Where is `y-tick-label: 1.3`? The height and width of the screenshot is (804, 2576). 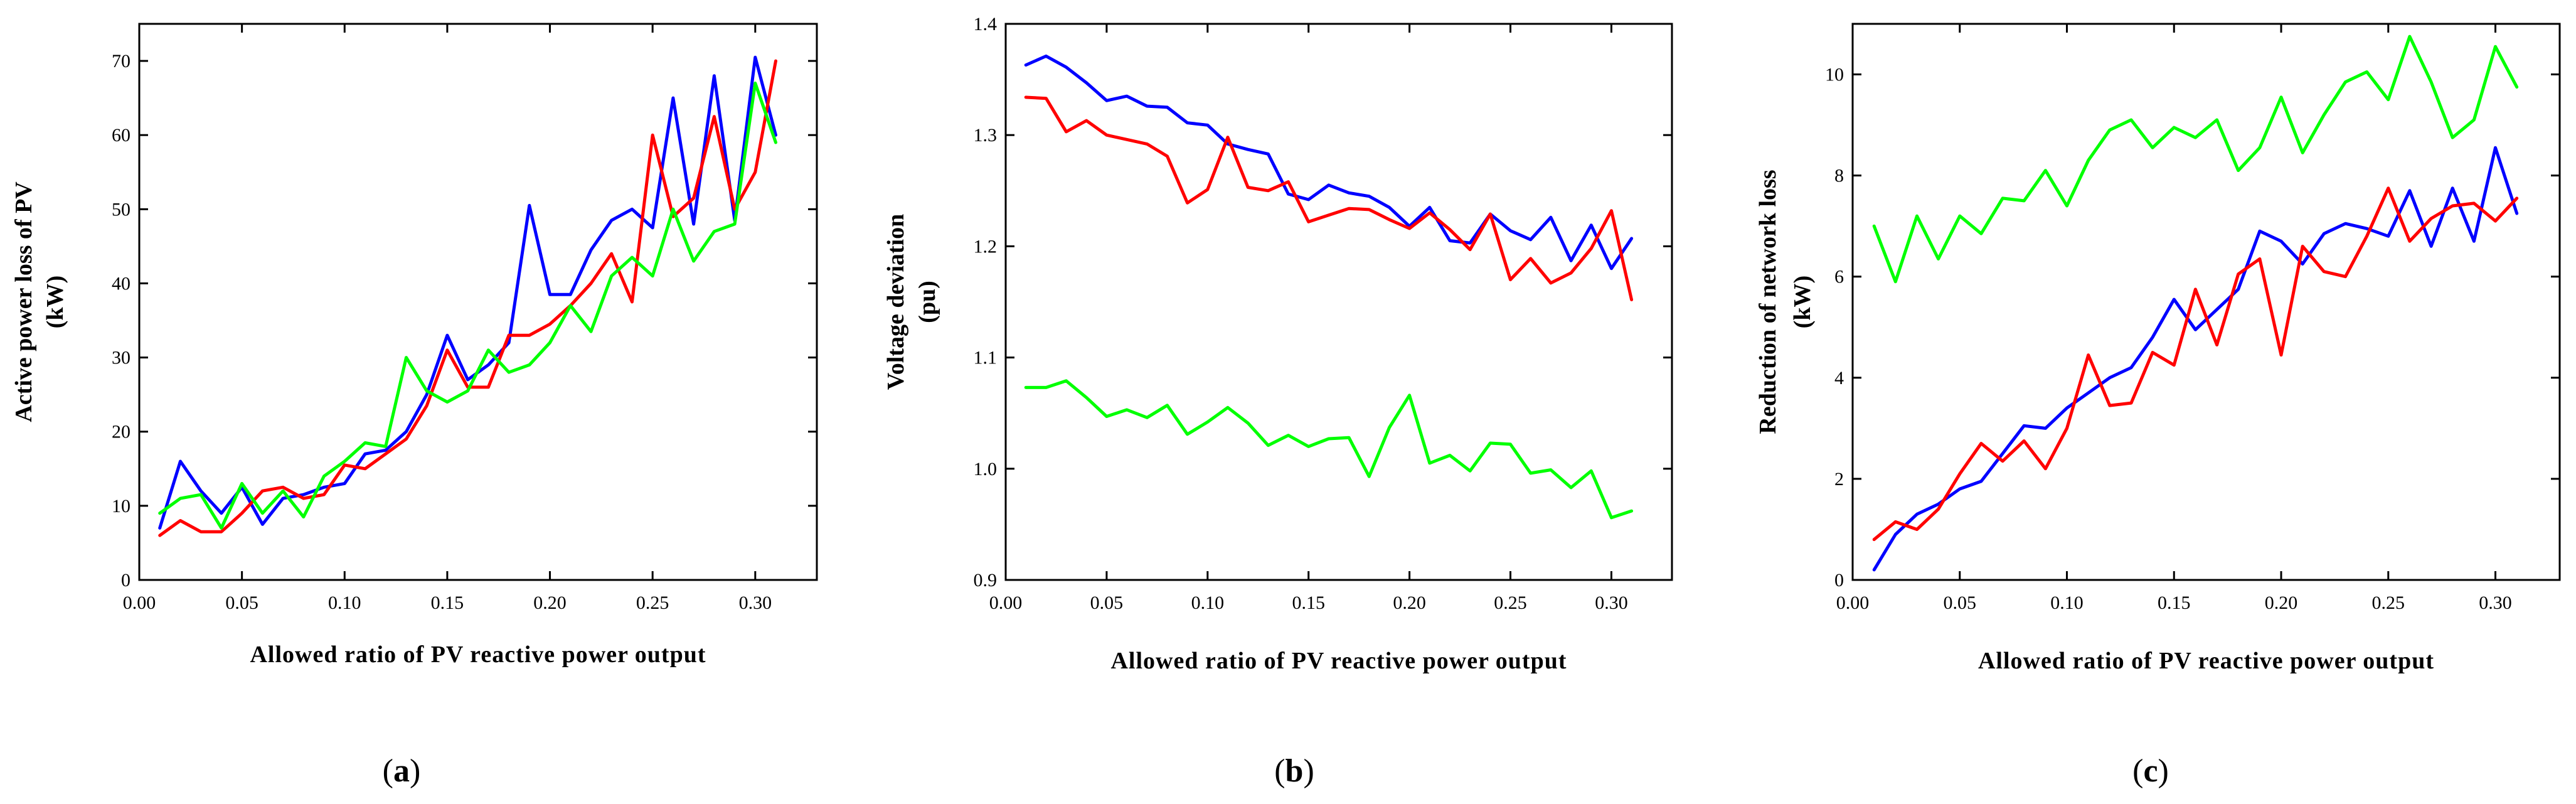
y-tick-label: 1.3 is located at coordinates (986, 135).